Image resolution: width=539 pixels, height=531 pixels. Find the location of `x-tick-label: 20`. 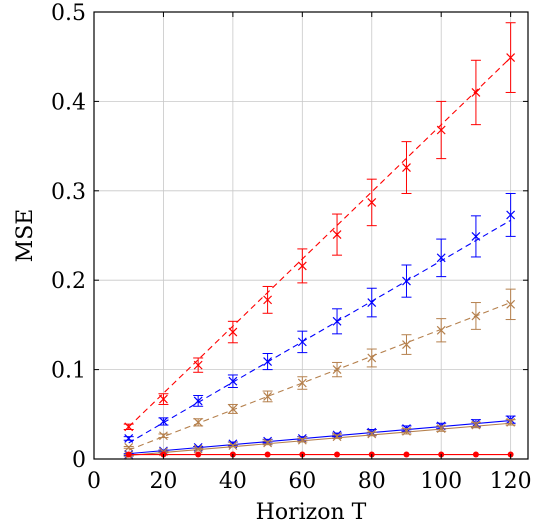

x-tick-label: 20 is located at coordinates (163, 481).